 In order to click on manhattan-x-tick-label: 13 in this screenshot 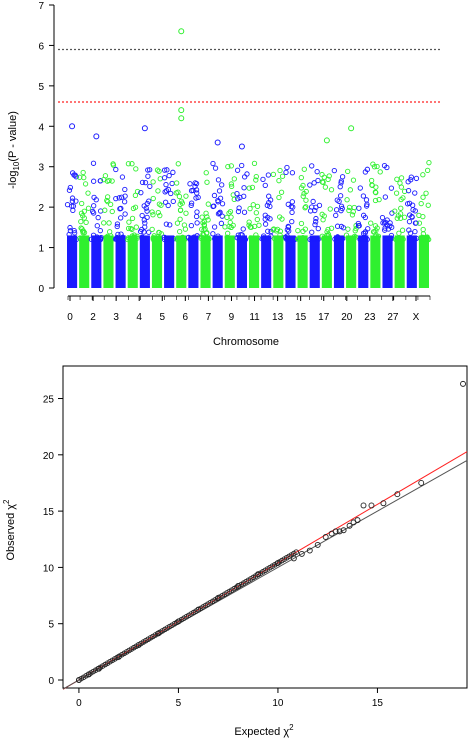, I will do `click(278, 317)`.